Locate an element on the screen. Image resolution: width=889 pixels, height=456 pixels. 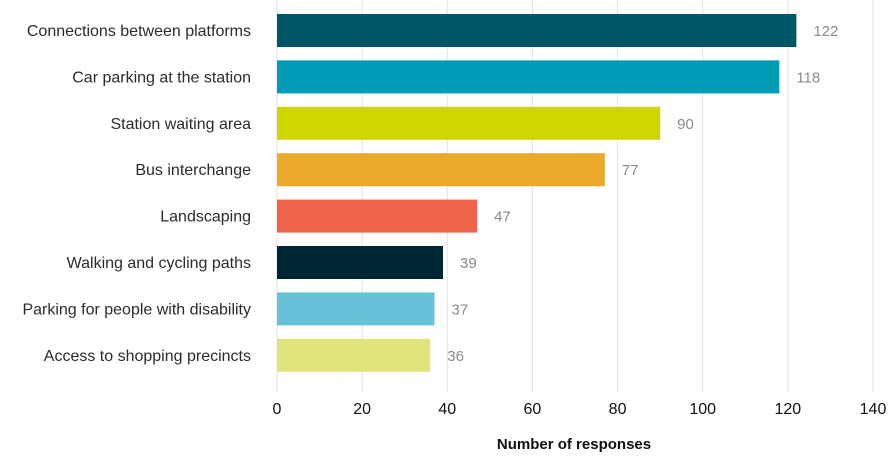
value-label: 37 is located at coordinates (460, 309).